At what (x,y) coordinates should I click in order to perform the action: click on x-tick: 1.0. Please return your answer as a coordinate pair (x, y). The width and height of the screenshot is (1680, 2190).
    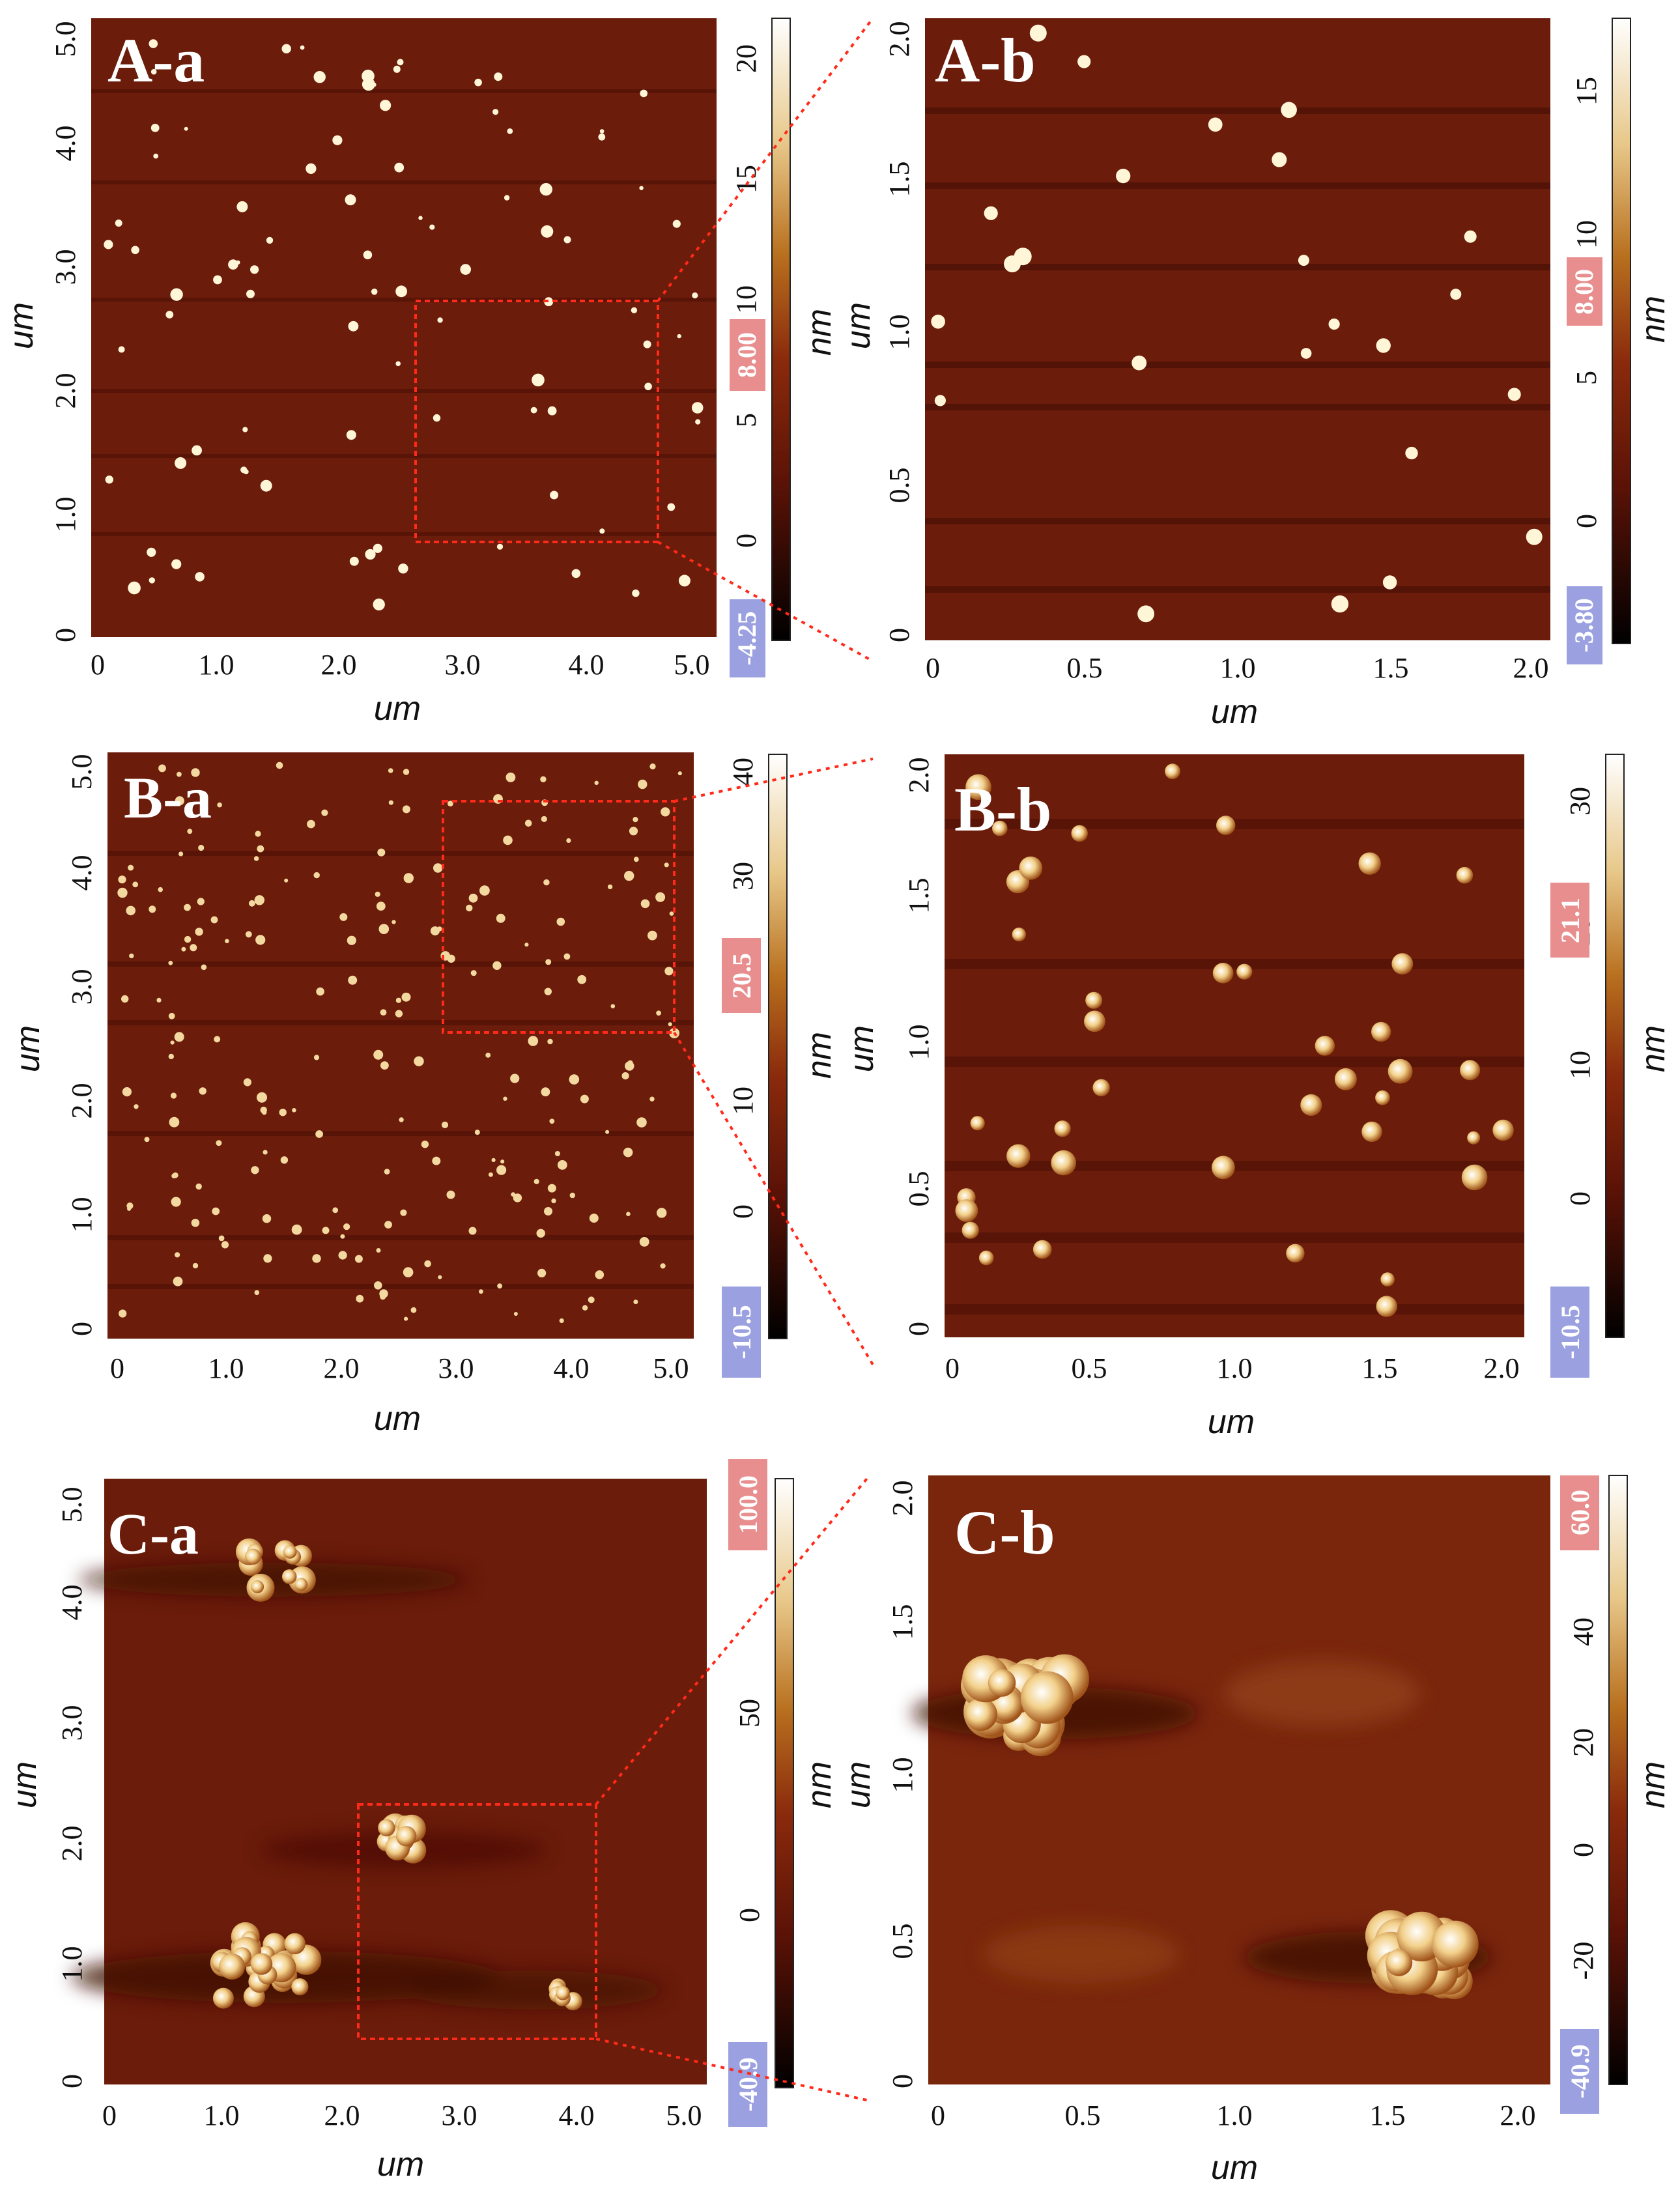
    Looking at the image, I should click on (226, 1368).